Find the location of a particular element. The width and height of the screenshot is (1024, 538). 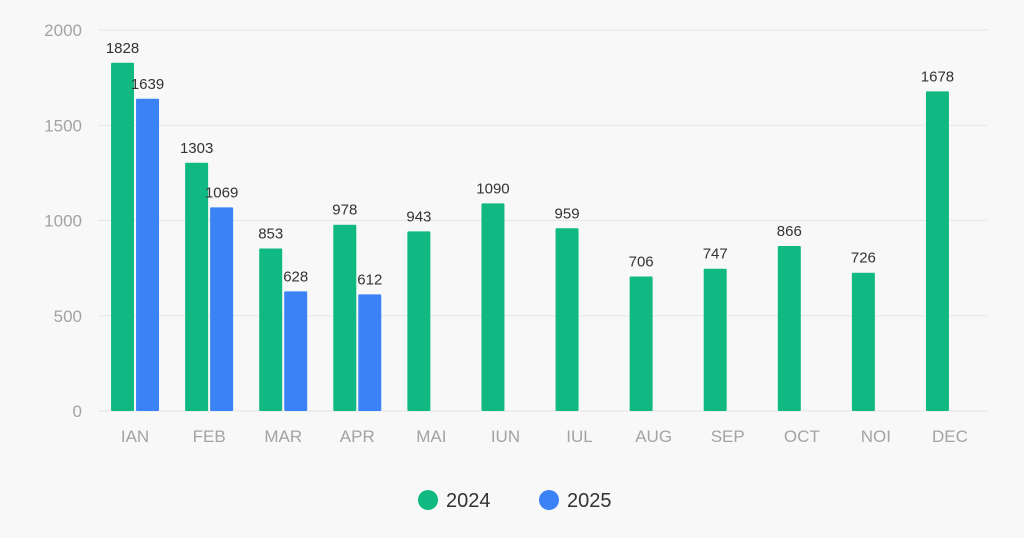

data-label: 853 is located at coordinates (270, 234).